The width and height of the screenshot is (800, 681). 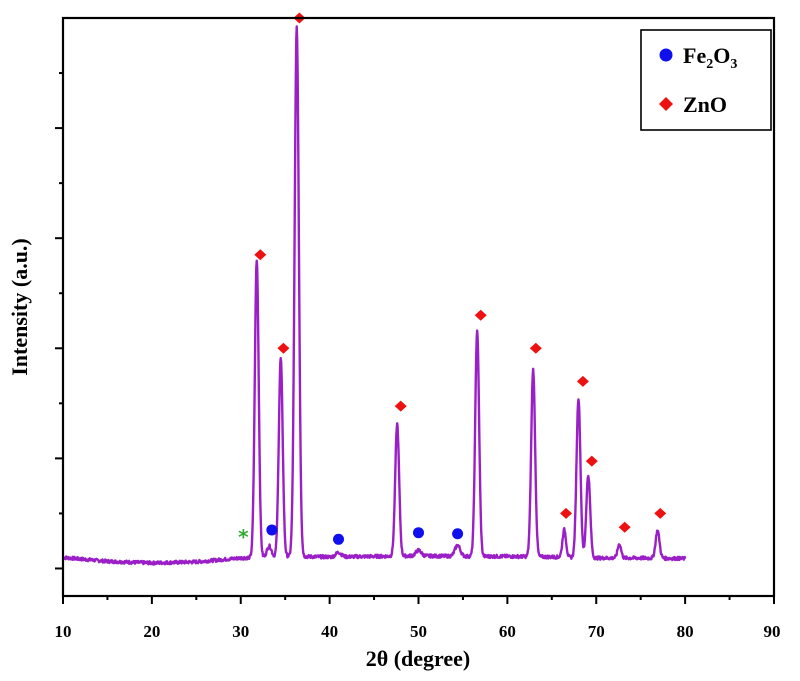 What do you see at coordinates (63, 631) in the screenshot?
I see `x-tick-label: 10` at bounding box center [63, 631].